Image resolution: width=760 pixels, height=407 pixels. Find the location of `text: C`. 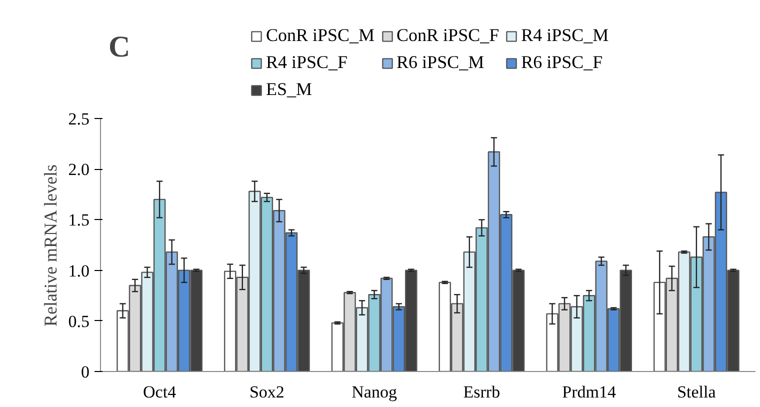

text: C is located at coordinates (119, 47).